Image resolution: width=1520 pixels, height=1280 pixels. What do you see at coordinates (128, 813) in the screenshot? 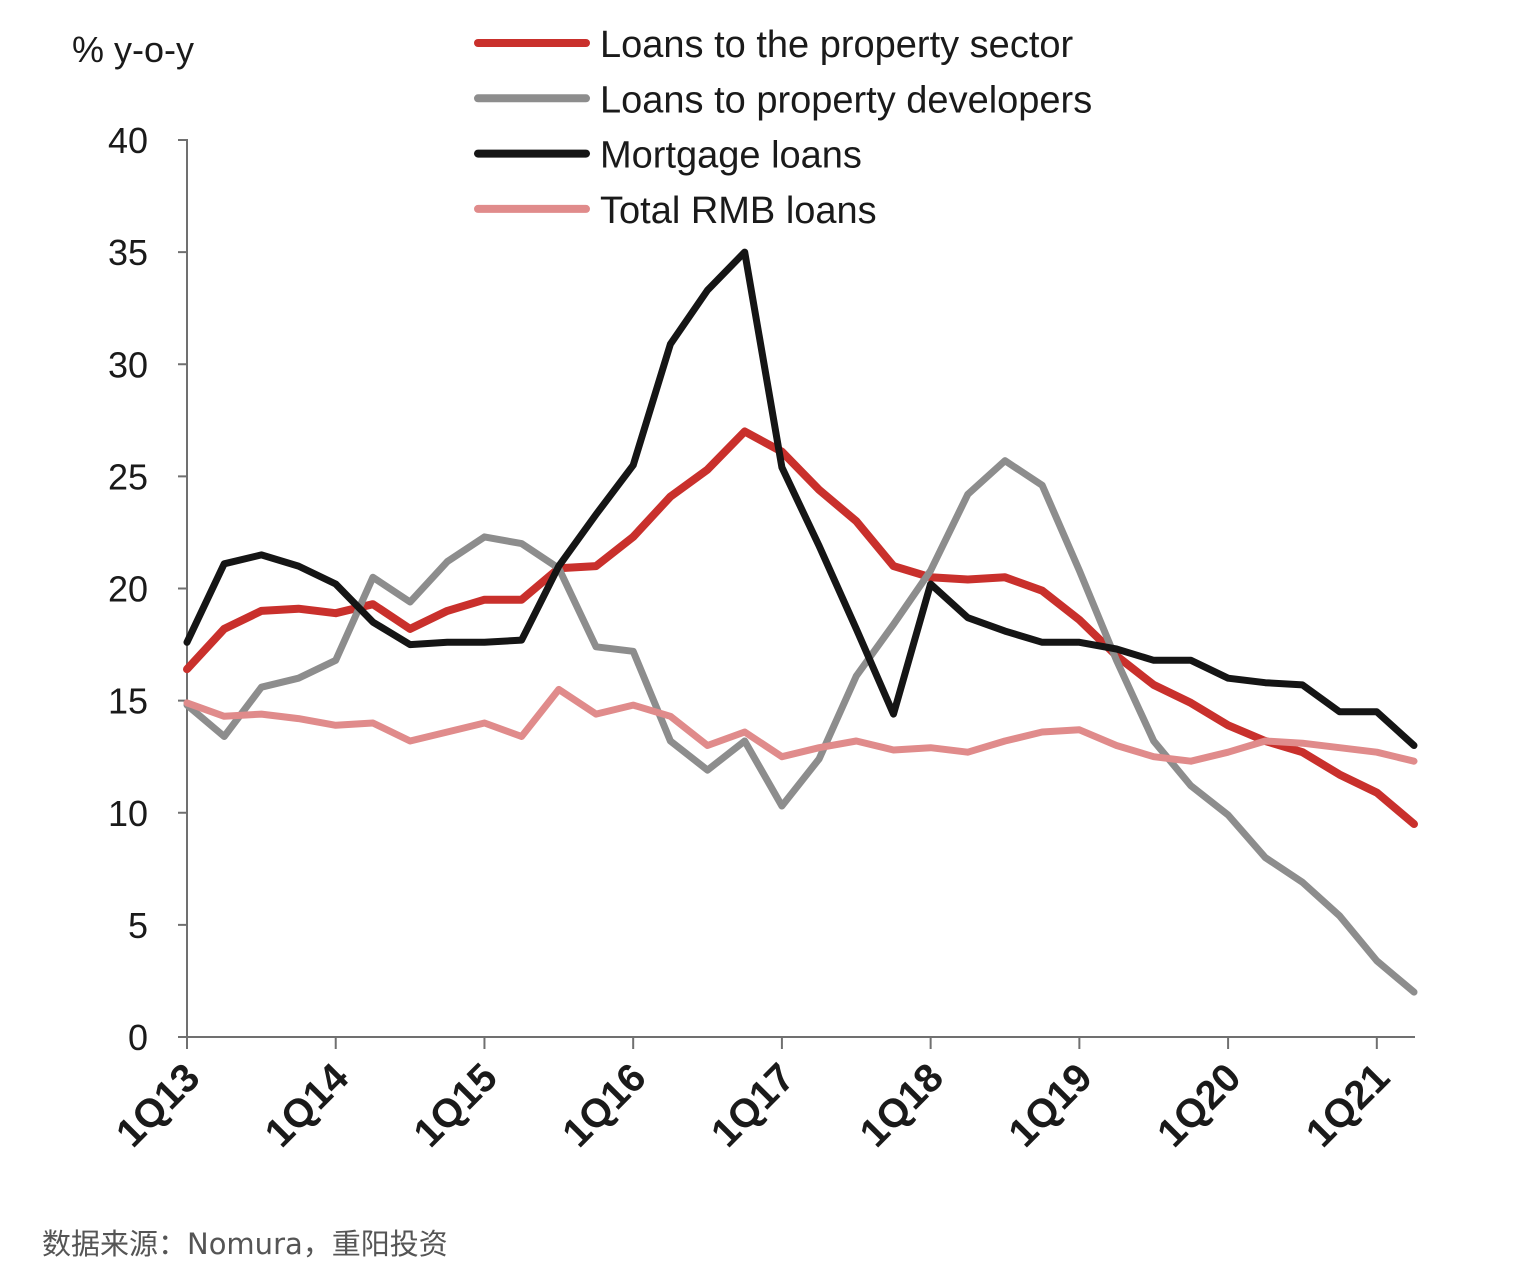
I see `y-tick-label: 10` at bounding box center [128, 813].